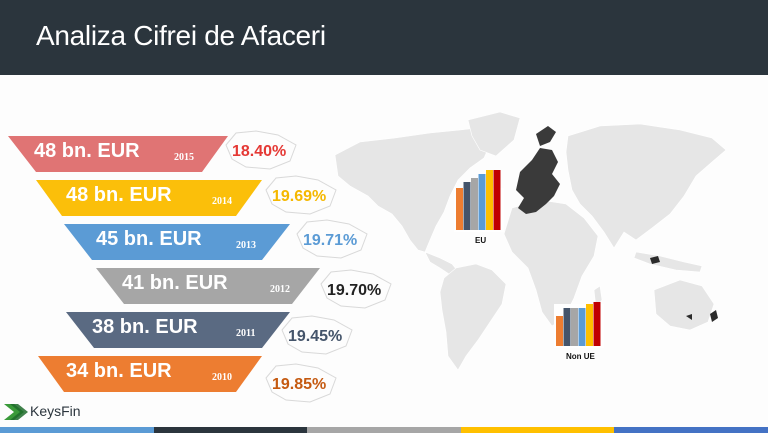 Image resolution: width=768 pixels, height=433 pixels. I want to click on growth-percent: 19.69%, so click(299, 196).